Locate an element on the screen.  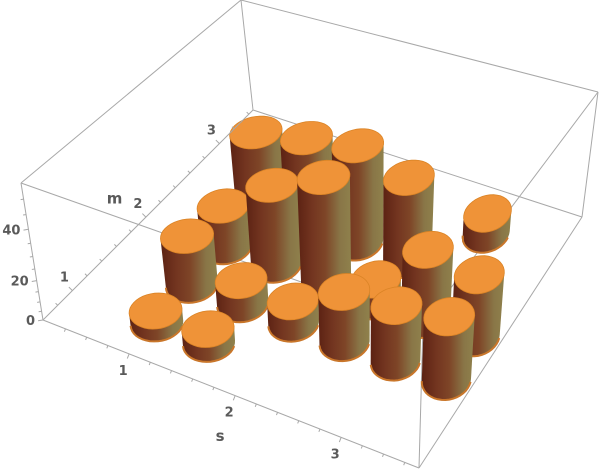
tick-label-s: 3 is located at coordinates (335, 454).